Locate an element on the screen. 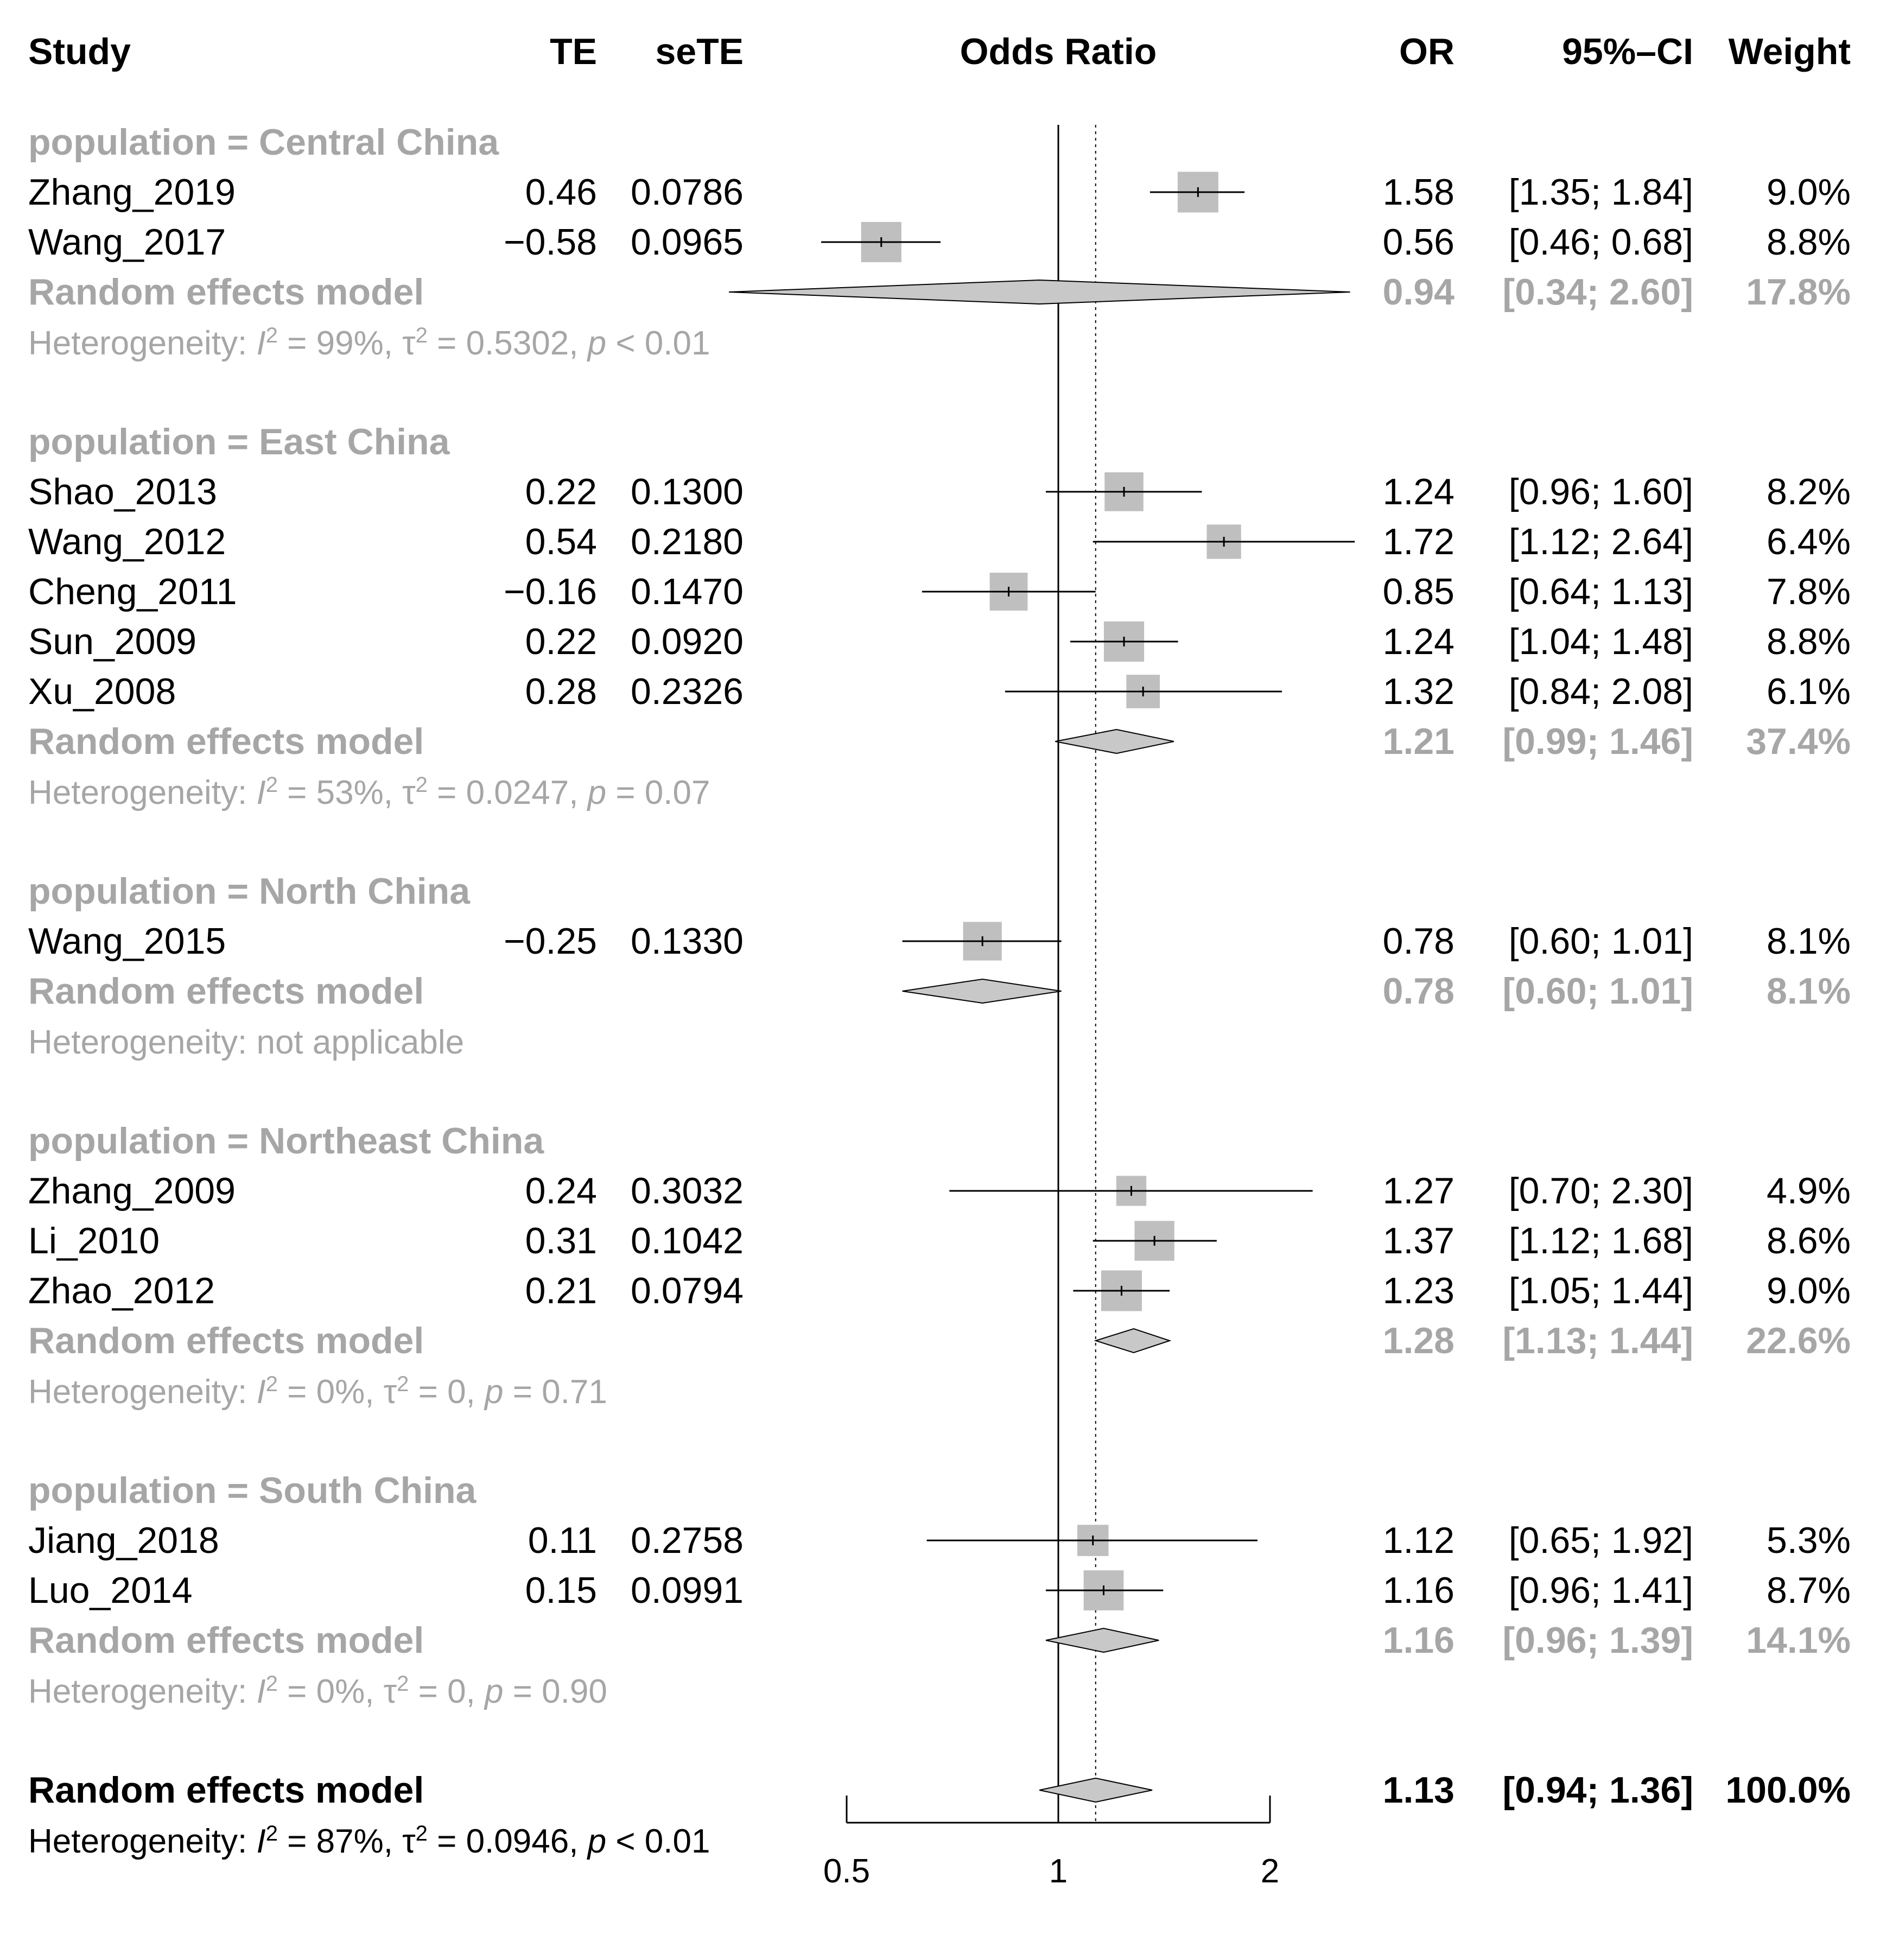  subgroup-model-weight: 8.1% is located at coordinates (1809, 991).